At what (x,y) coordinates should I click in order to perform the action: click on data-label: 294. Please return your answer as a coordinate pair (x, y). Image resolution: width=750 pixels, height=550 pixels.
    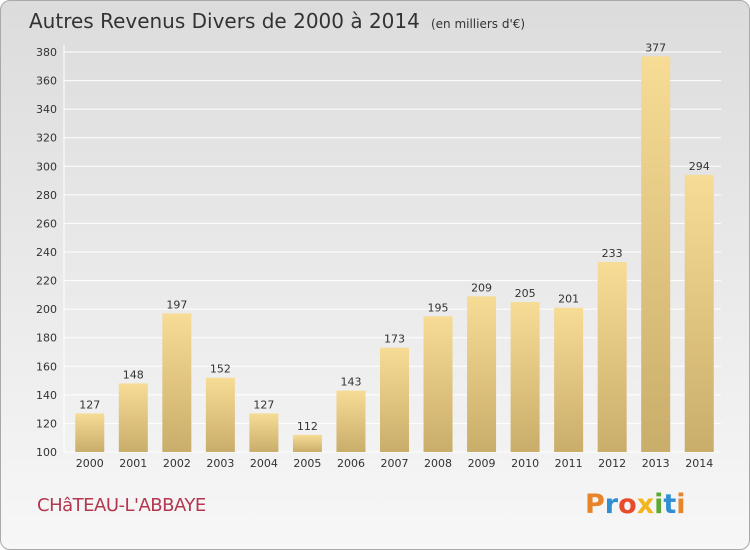
    Looking at the image, I should click on (699, 166).